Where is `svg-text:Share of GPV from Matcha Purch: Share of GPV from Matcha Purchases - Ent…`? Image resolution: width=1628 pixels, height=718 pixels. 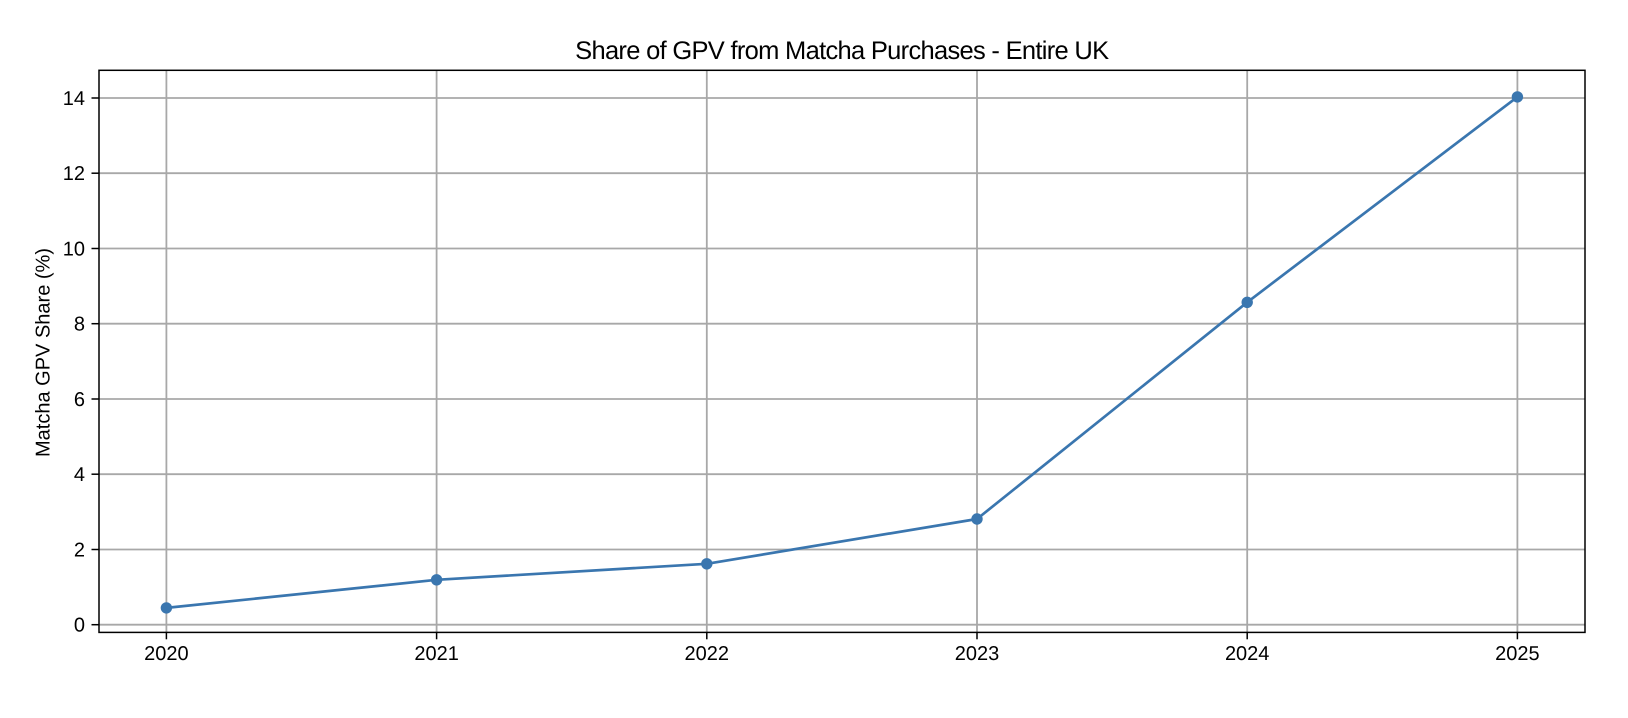 svg-text:Share of GPV from Matcha Purch: Share of GPV from Matcha Purchases - Ent… is located at coordinates (842, 51).